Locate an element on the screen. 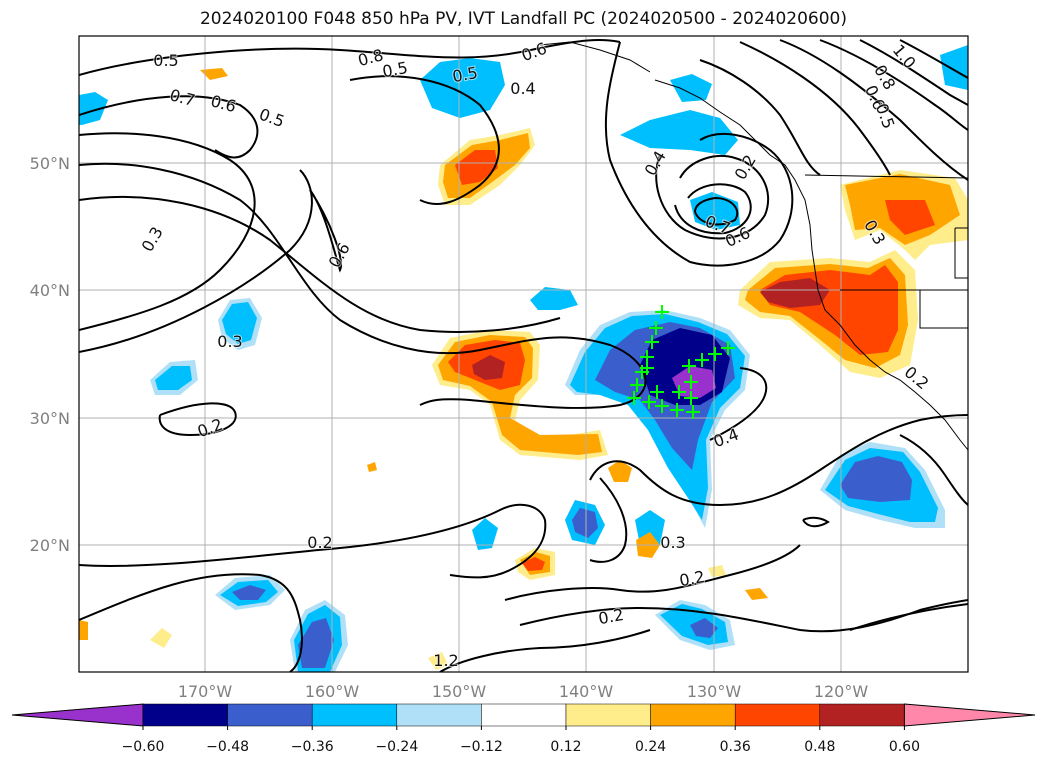 The height and width of the screenshot is (765, 1047). lon-tick-label: 160°W is located at coordinates (332, 691).